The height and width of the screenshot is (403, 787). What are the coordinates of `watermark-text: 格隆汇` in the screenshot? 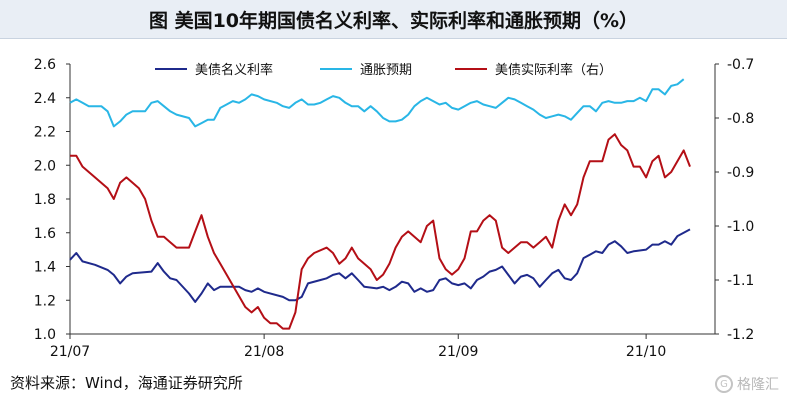 It's located at (758, 385).